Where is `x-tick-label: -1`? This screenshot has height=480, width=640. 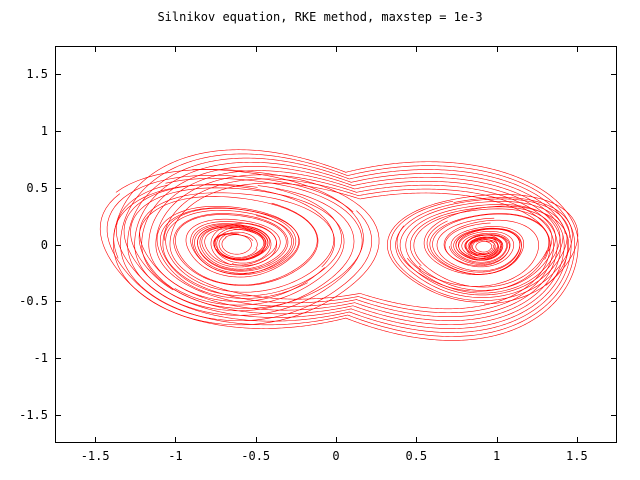 x-tick-label: -1 is located at coordinates (175, 456).